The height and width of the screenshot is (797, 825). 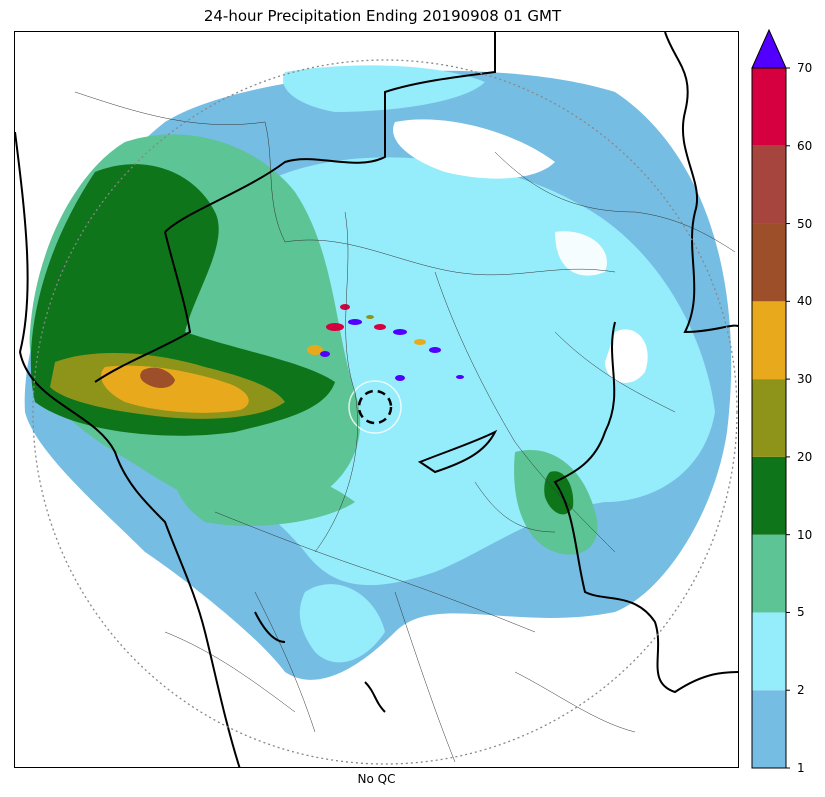 I want to click on precip-band-5-10-mid, so click(x=264, y=489).